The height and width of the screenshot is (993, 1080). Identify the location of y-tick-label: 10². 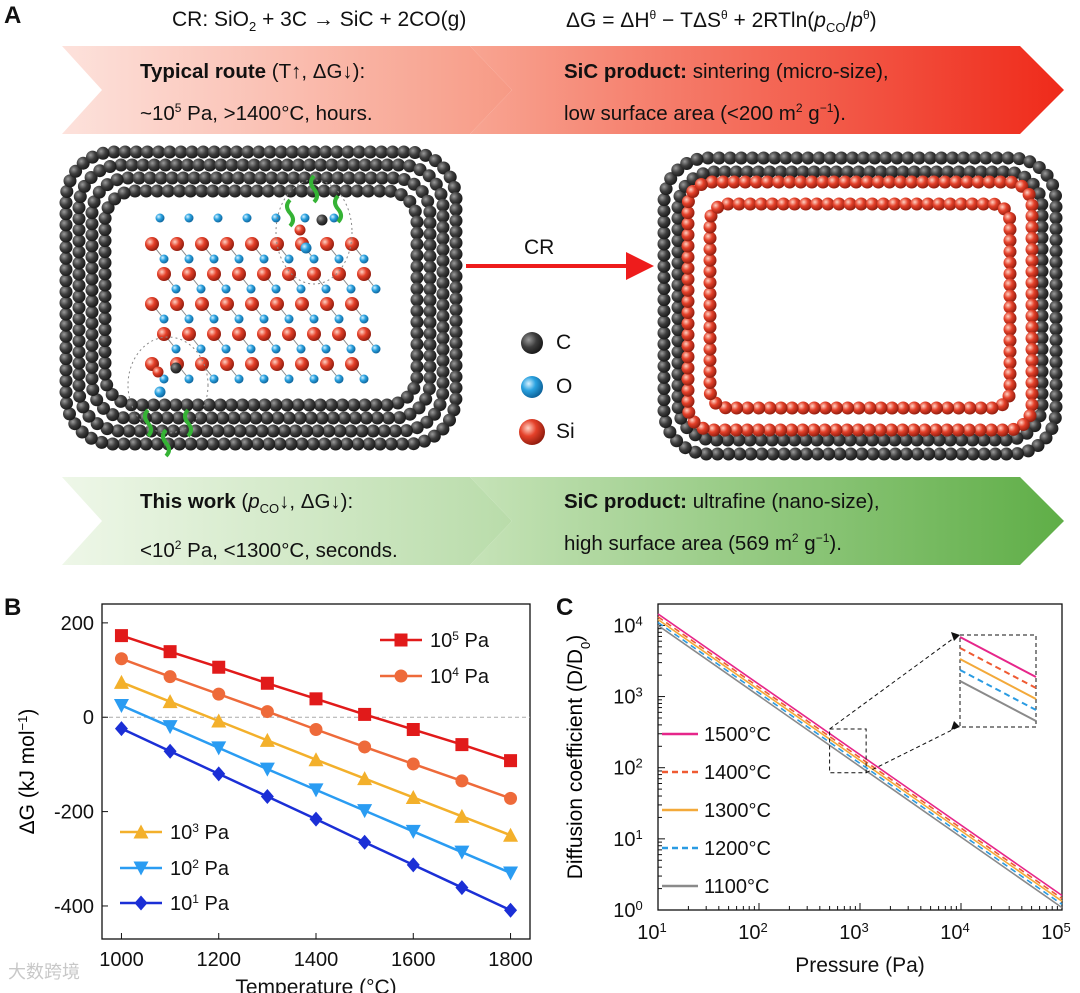
(627, 767).